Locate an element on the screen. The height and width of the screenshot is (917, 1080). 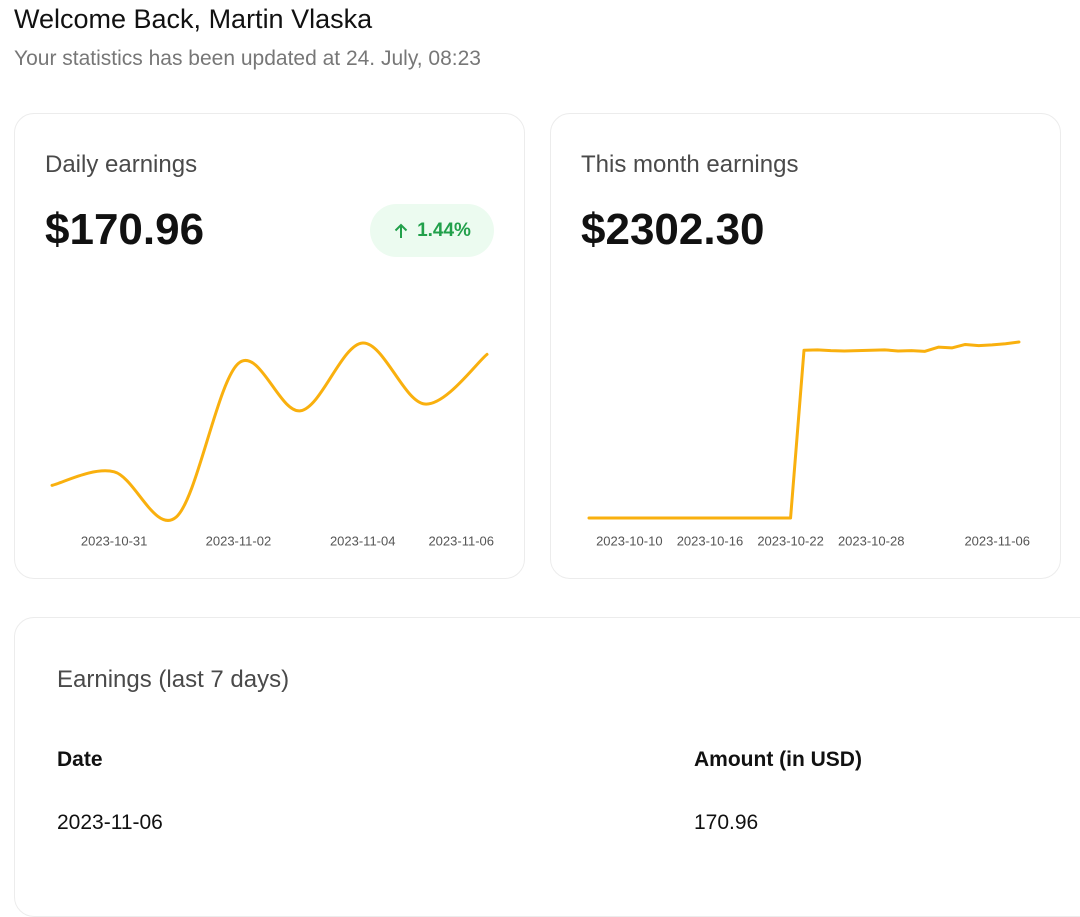
x-tick-label: 2023-11-02 is located at coordinates (239, 540).